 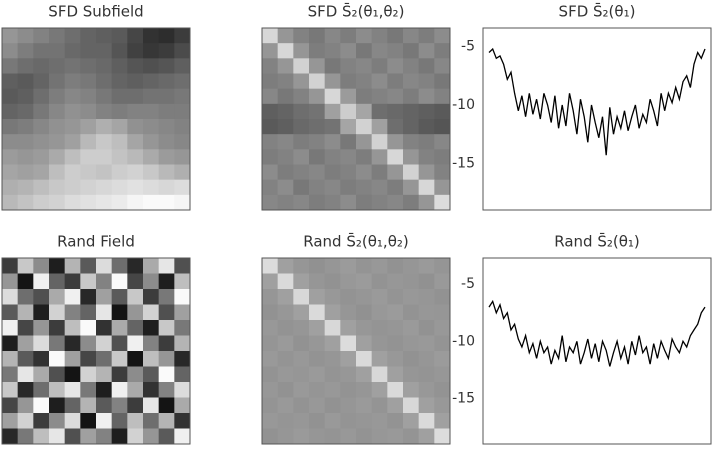 I want to click on line, so click(x=597, y=333).